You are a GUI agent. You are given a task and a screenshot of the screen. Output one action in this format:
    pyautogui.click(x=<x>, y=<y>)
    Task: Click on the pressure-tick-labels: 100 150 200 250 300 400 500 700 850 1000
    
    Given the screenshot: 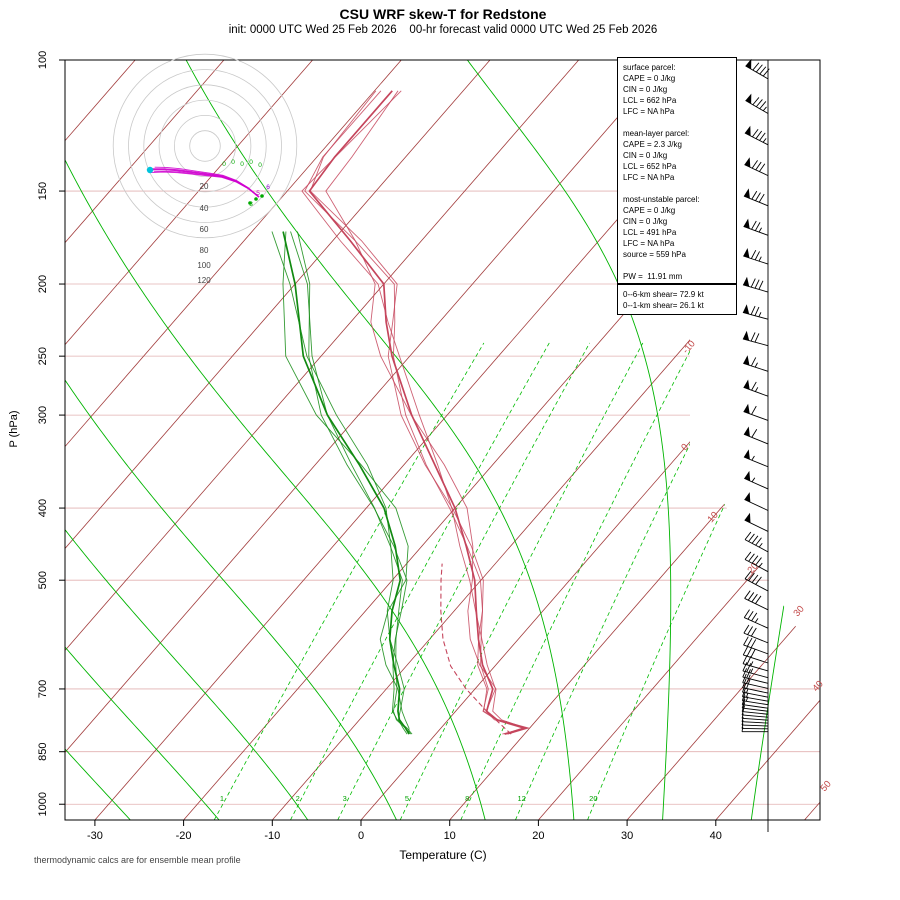 What is the action you would take?
    pyautogui.click(x=51, y=433)
    